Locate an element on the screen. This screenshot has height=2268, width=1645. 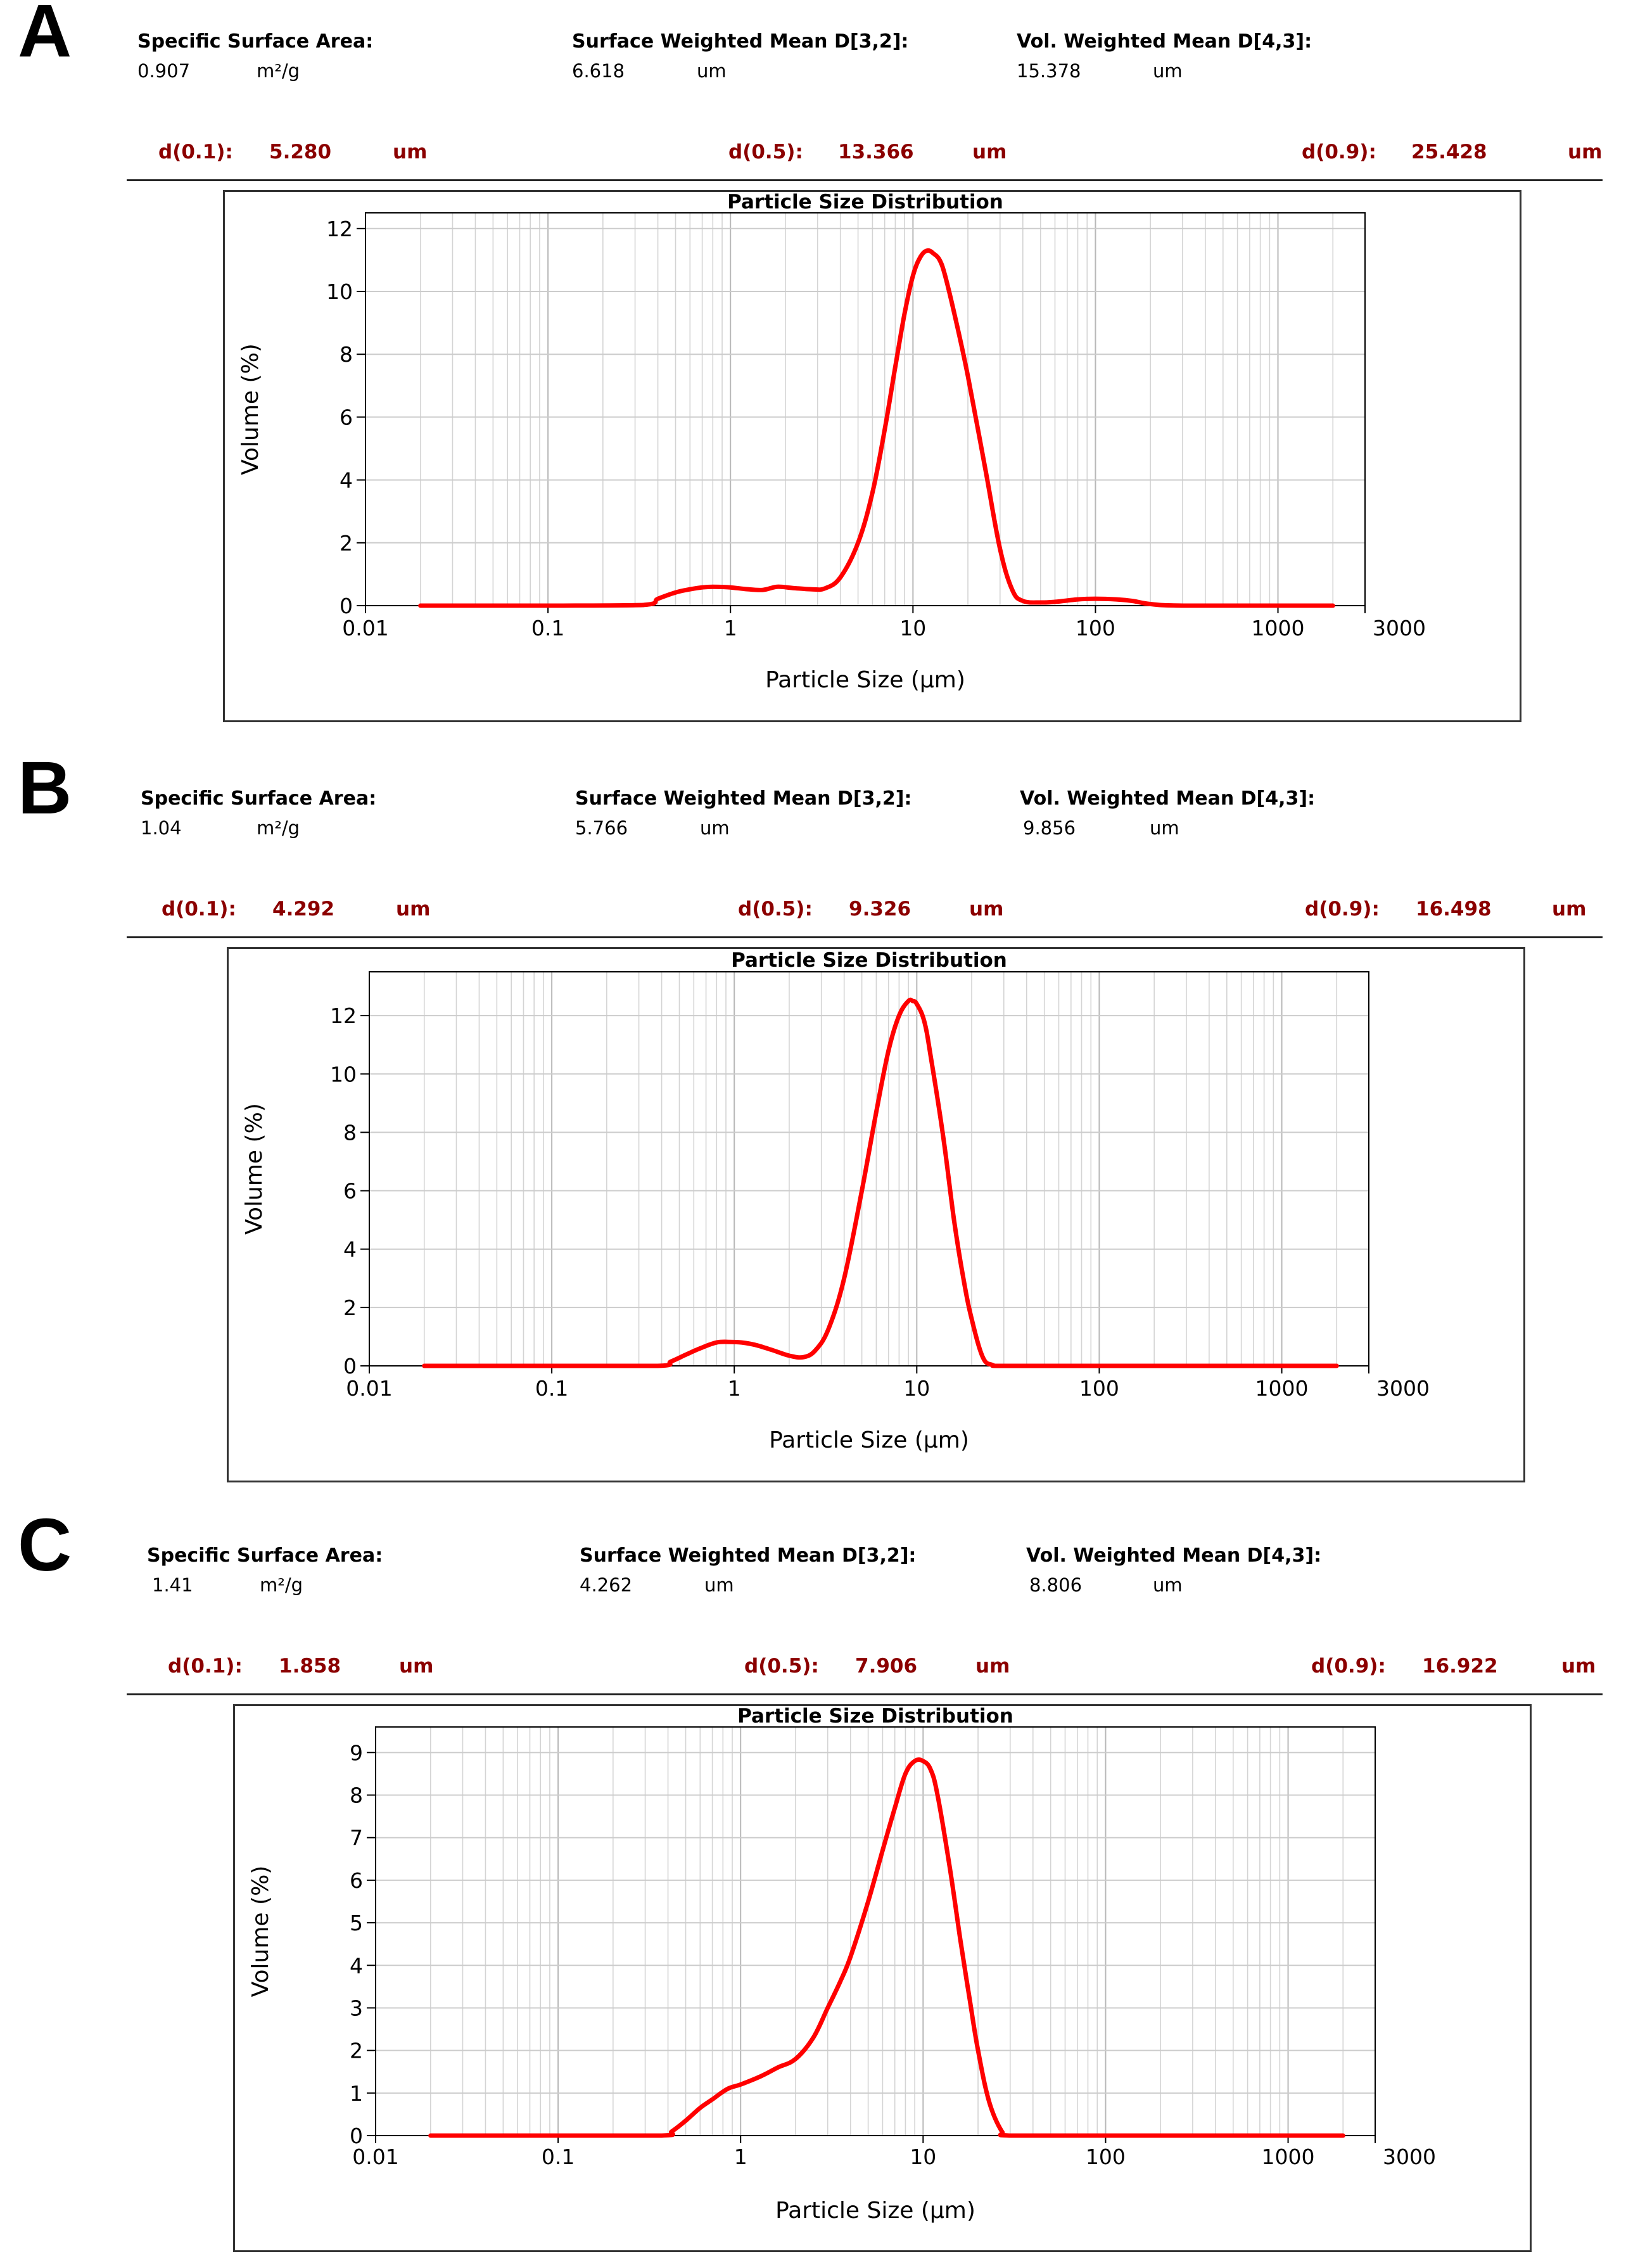
y-axis-ticks: 0 2 4 6 8 10 12 is located at coordinates (350, 1191).